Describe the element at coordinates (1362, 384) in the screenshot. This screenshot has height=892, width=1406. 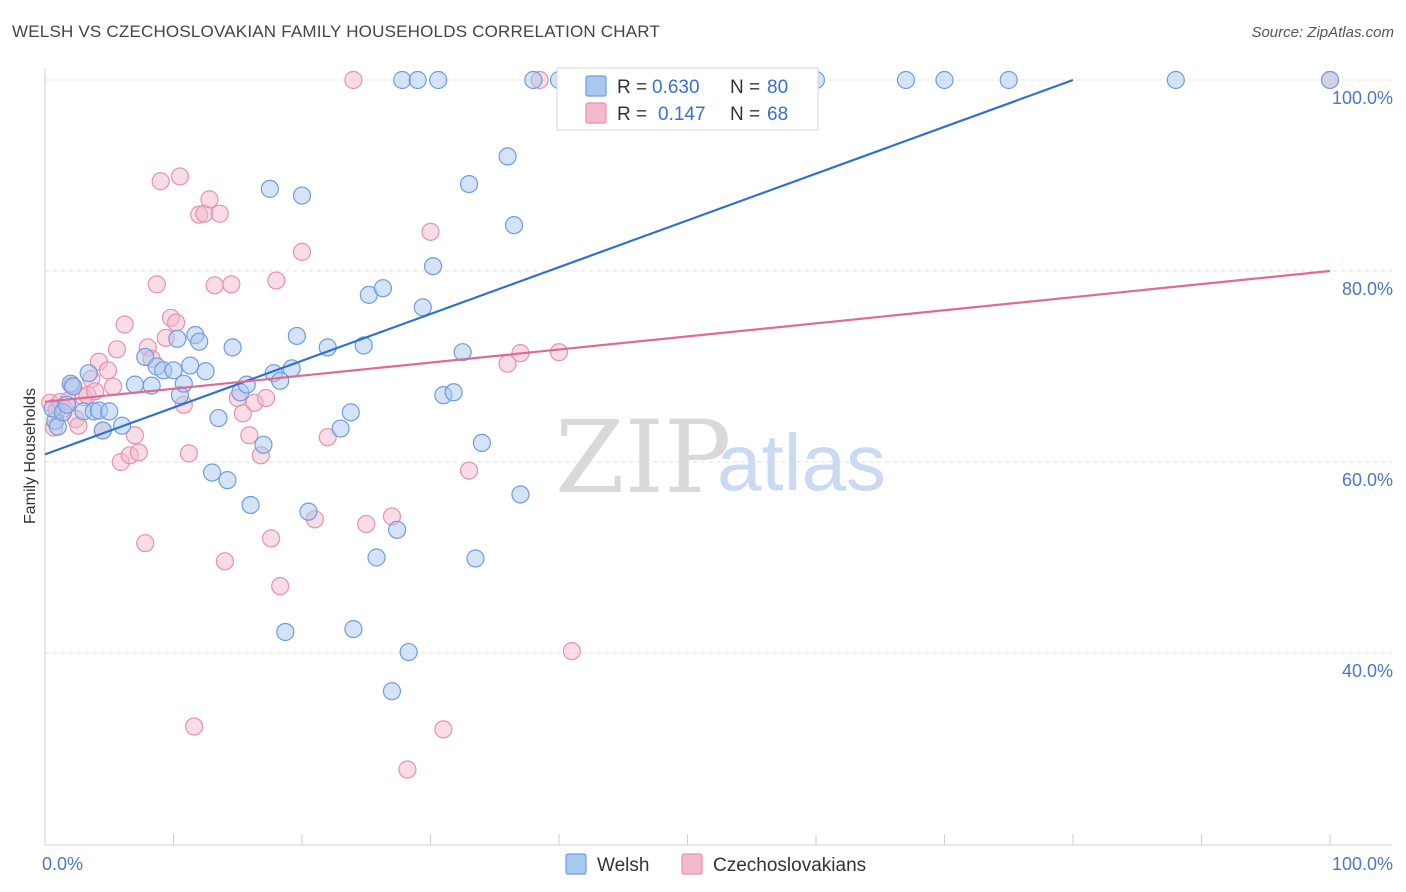
I see `y-tick-labels: 40.0% 60.0% 80.0% 100.0%` at that location.